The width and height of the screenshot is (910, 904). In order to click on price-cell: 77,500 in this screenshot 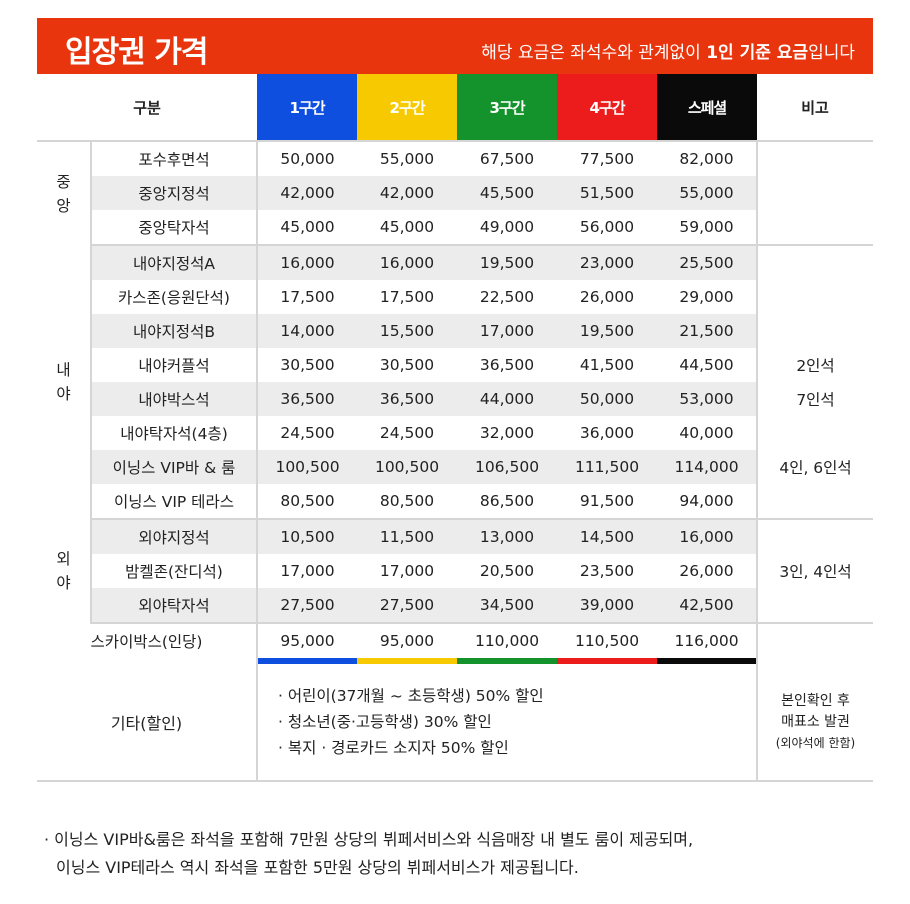, I will do `click(607, 159)`.